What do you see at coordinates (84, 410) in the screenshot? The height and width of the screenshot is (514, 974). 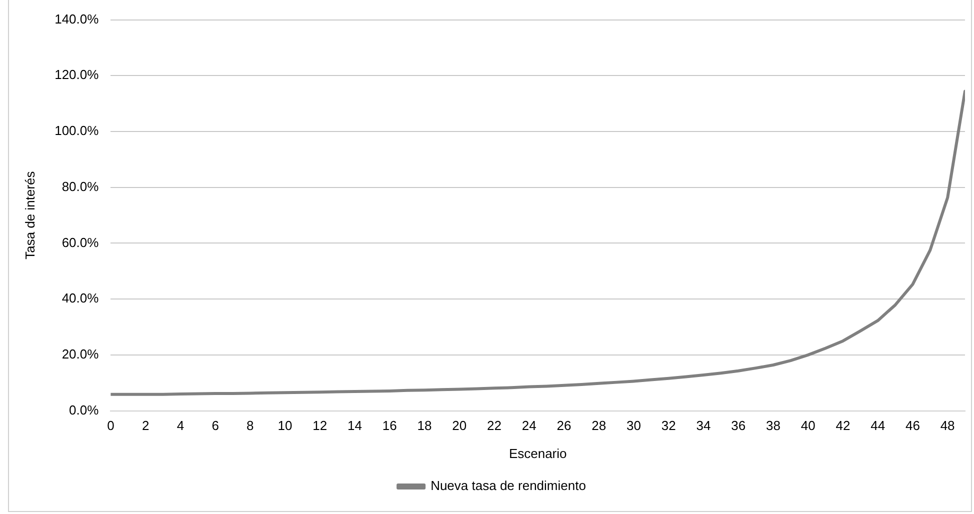 I see `y-tick-label: 0.0%` at bounding box center [84, 410].